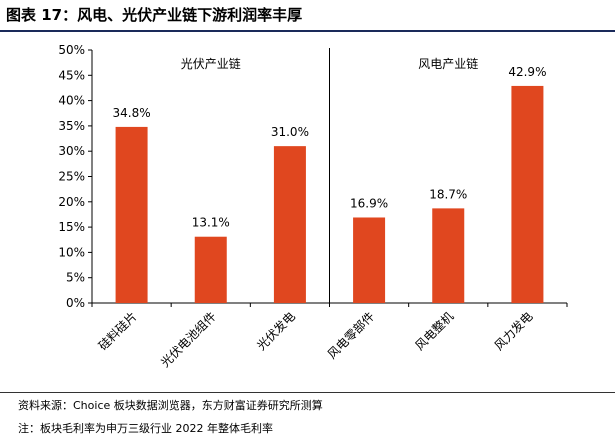 This screenshot has height=436, width=615. I want to click on y-tick-label: 15%, so click(71, 227).